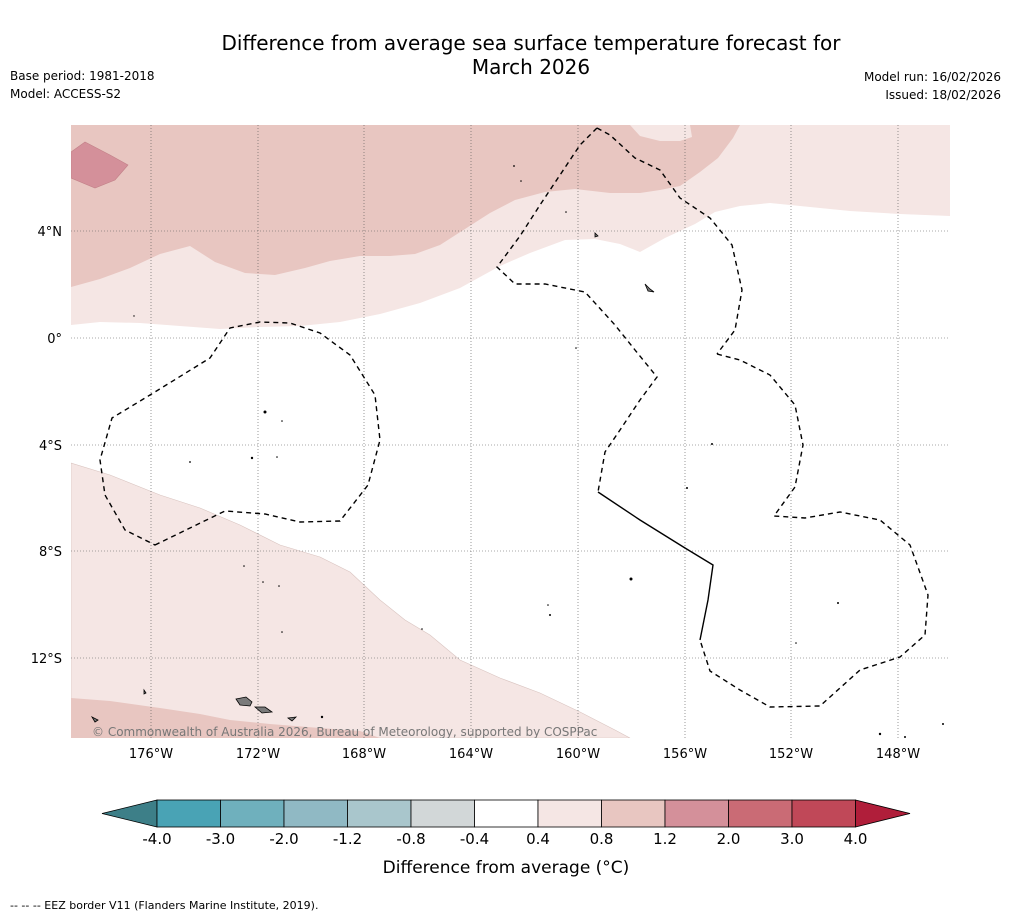 The image size is (1011, 919). Describe the element at coordinates (258, 754) in the screenshot. I see `lon-label: 172°W` at that location.